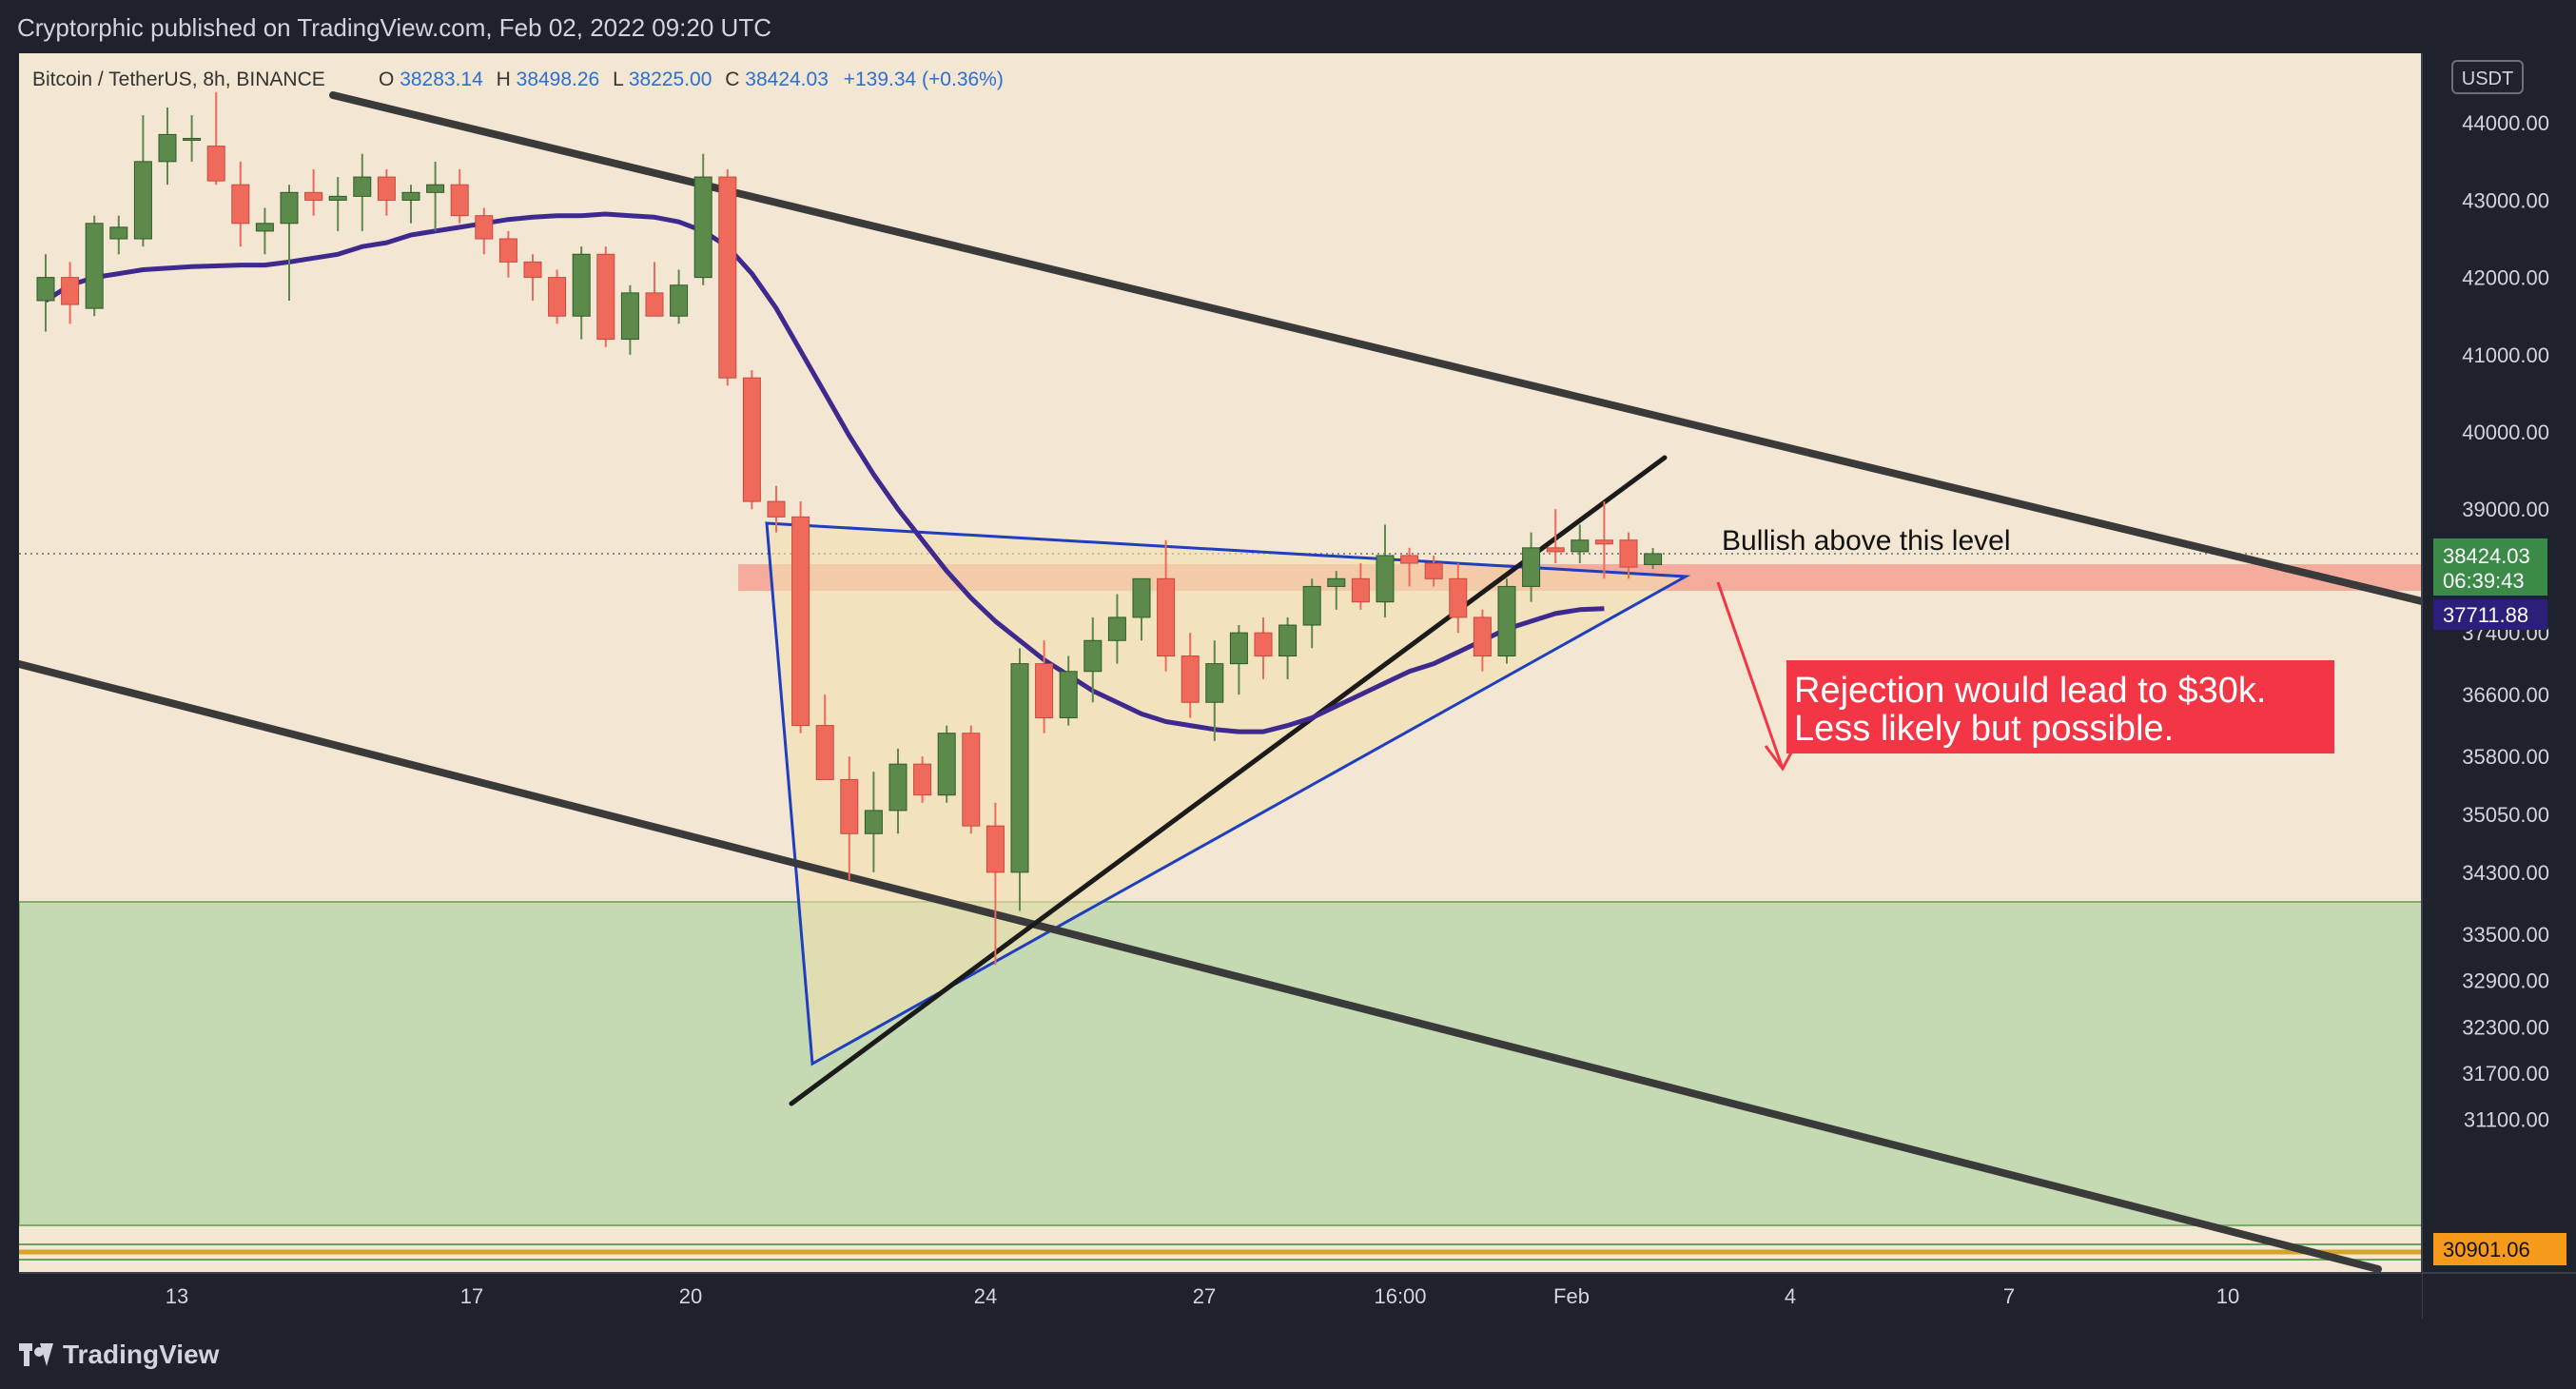 This screenshot has height=1389, width=2576. I want to click on time-tick-label: 17, so click(472, 1296).